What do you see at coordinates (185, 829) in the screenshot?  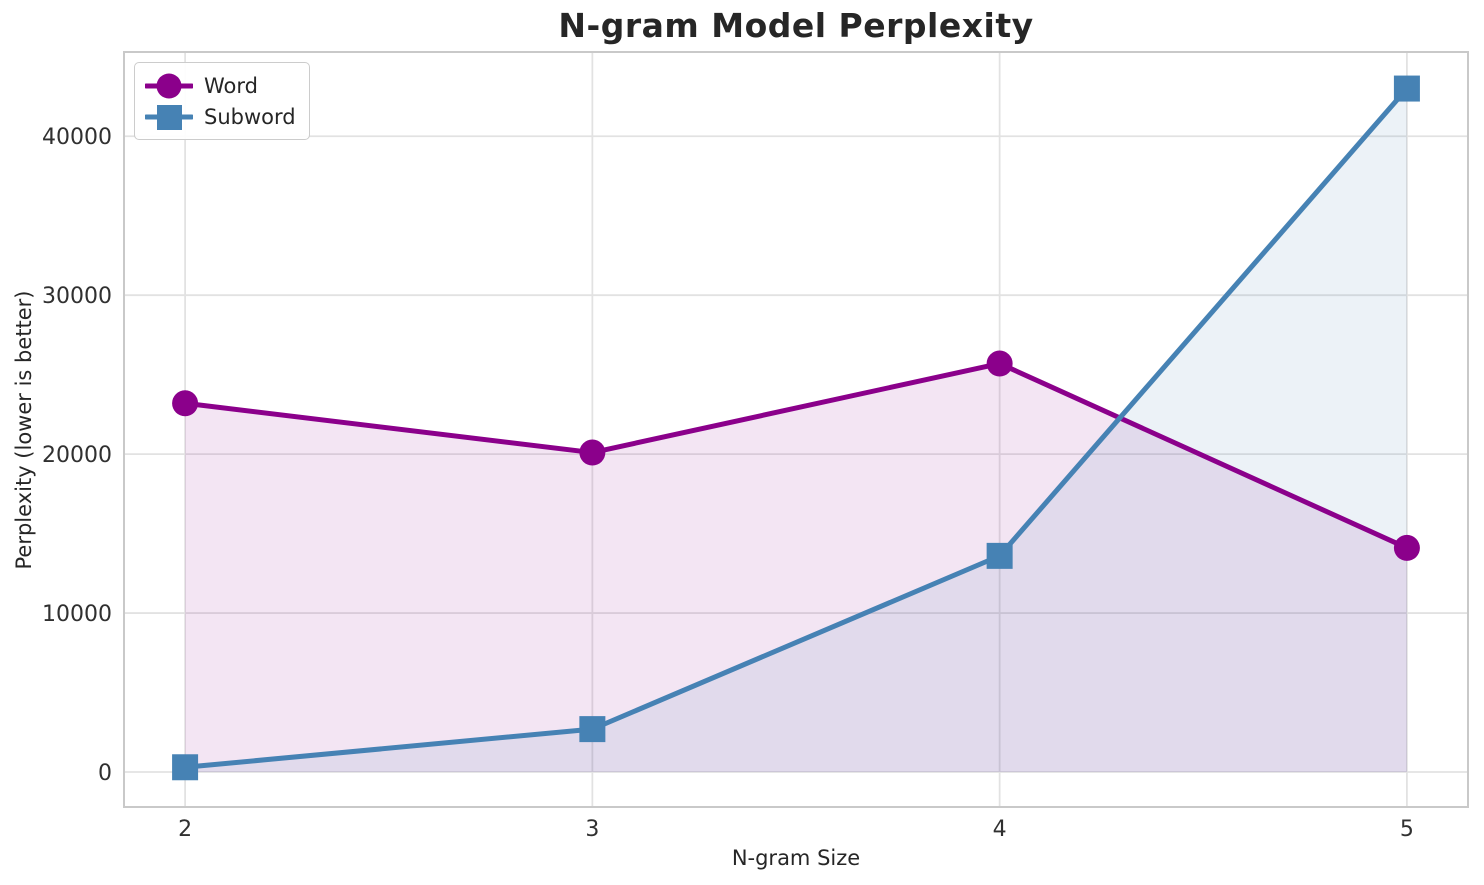 I see `x-tick-label: 2` at bounding box center [185, 829].